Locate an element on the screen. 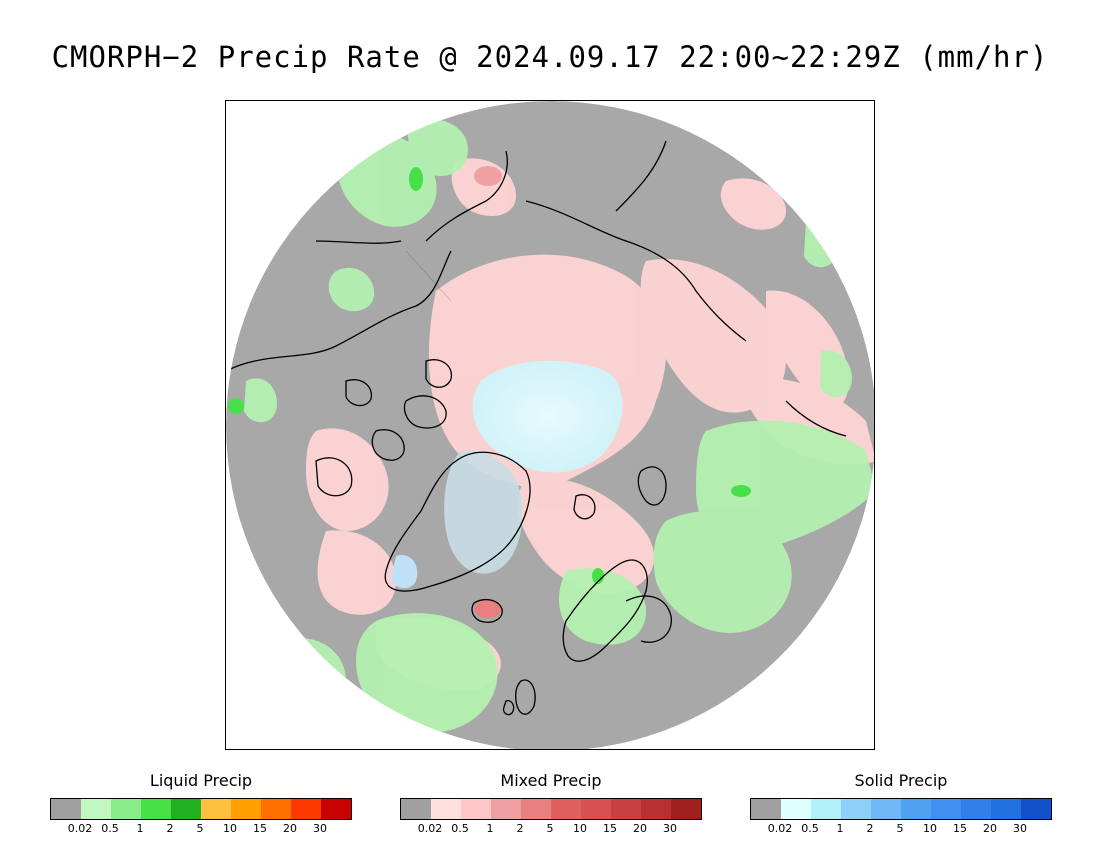 The width and height of the screenshot is (1100, 850). legend-title: Mixed Precip is located at coordinates (551, 780).